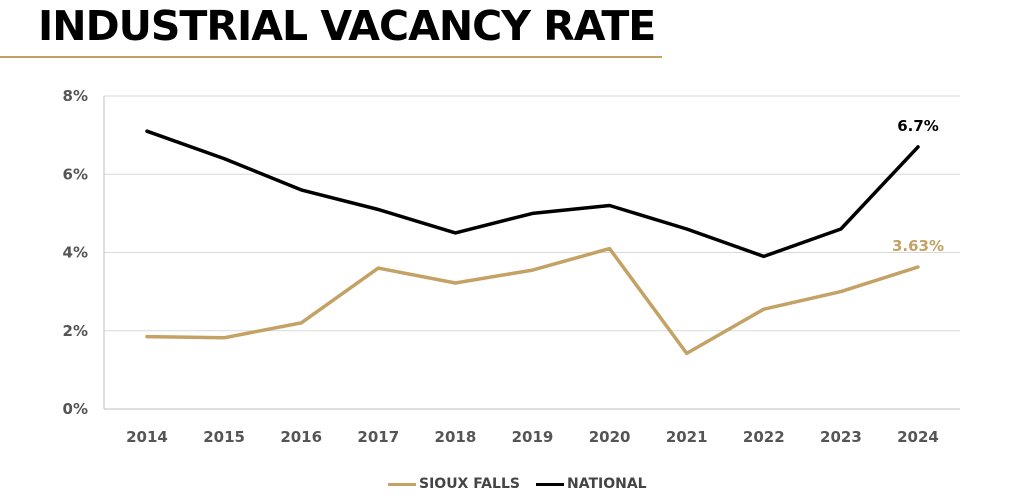 The image size is (1024, 498). What do you see at coordinates (75, 174) in the screenshot?
I see `y-tick-label: 6%` at bounding box center [75, 174].